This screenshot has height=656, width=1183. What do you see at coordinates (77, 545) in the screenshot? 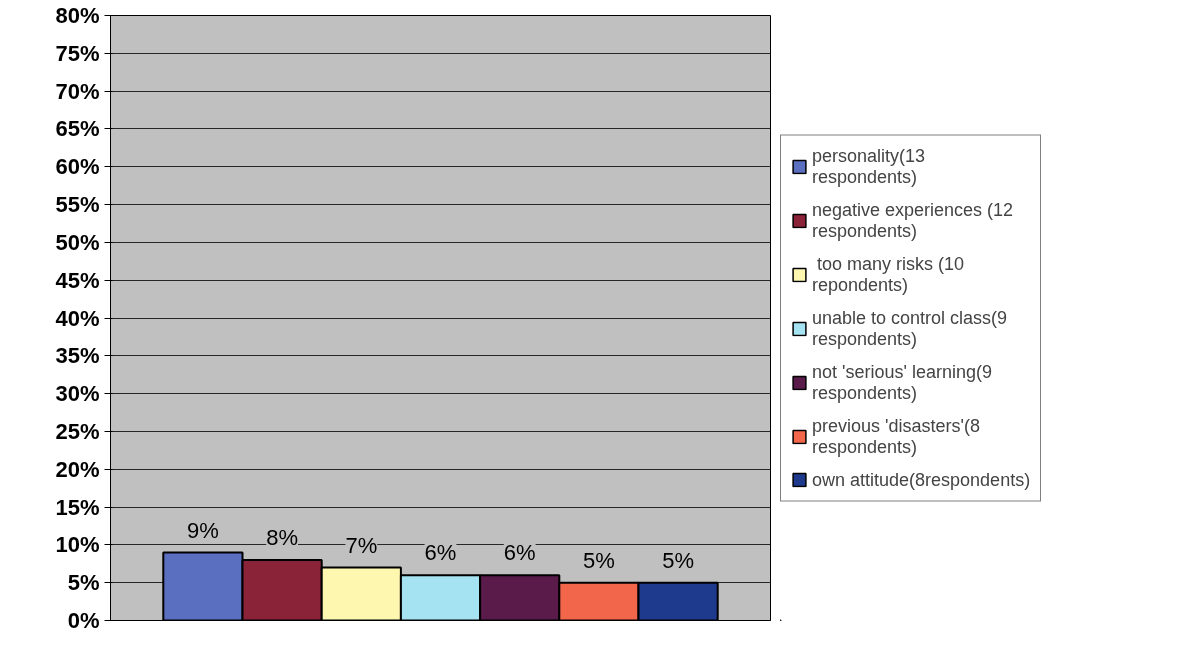
I see `y-tick-label: 10%` at bounding box center [77, 545].